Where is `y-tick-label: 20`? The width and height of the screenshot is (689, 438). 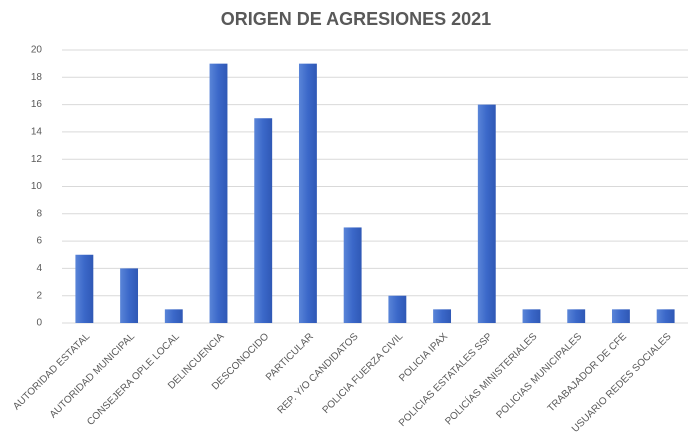
y-tick-label: 20 is located at coordinates (37, 50).